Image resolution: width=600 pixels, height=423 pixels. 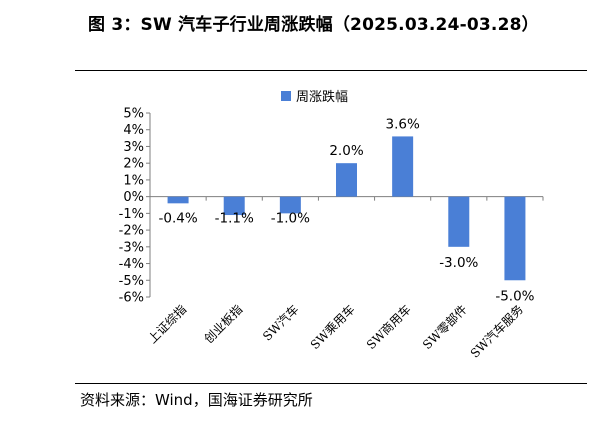 I want to click on top-rule, so click(x=331, y=70).